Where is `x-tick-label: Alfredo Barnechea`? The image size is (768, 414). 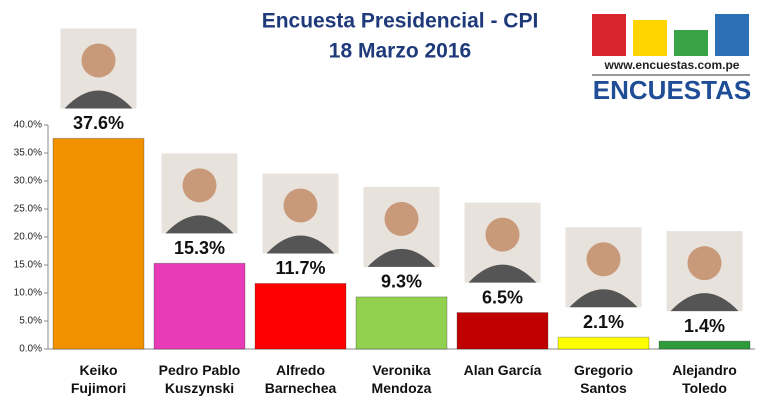
x-tick-label: Alfredo Barnechea is located at coordinates (300, 379).